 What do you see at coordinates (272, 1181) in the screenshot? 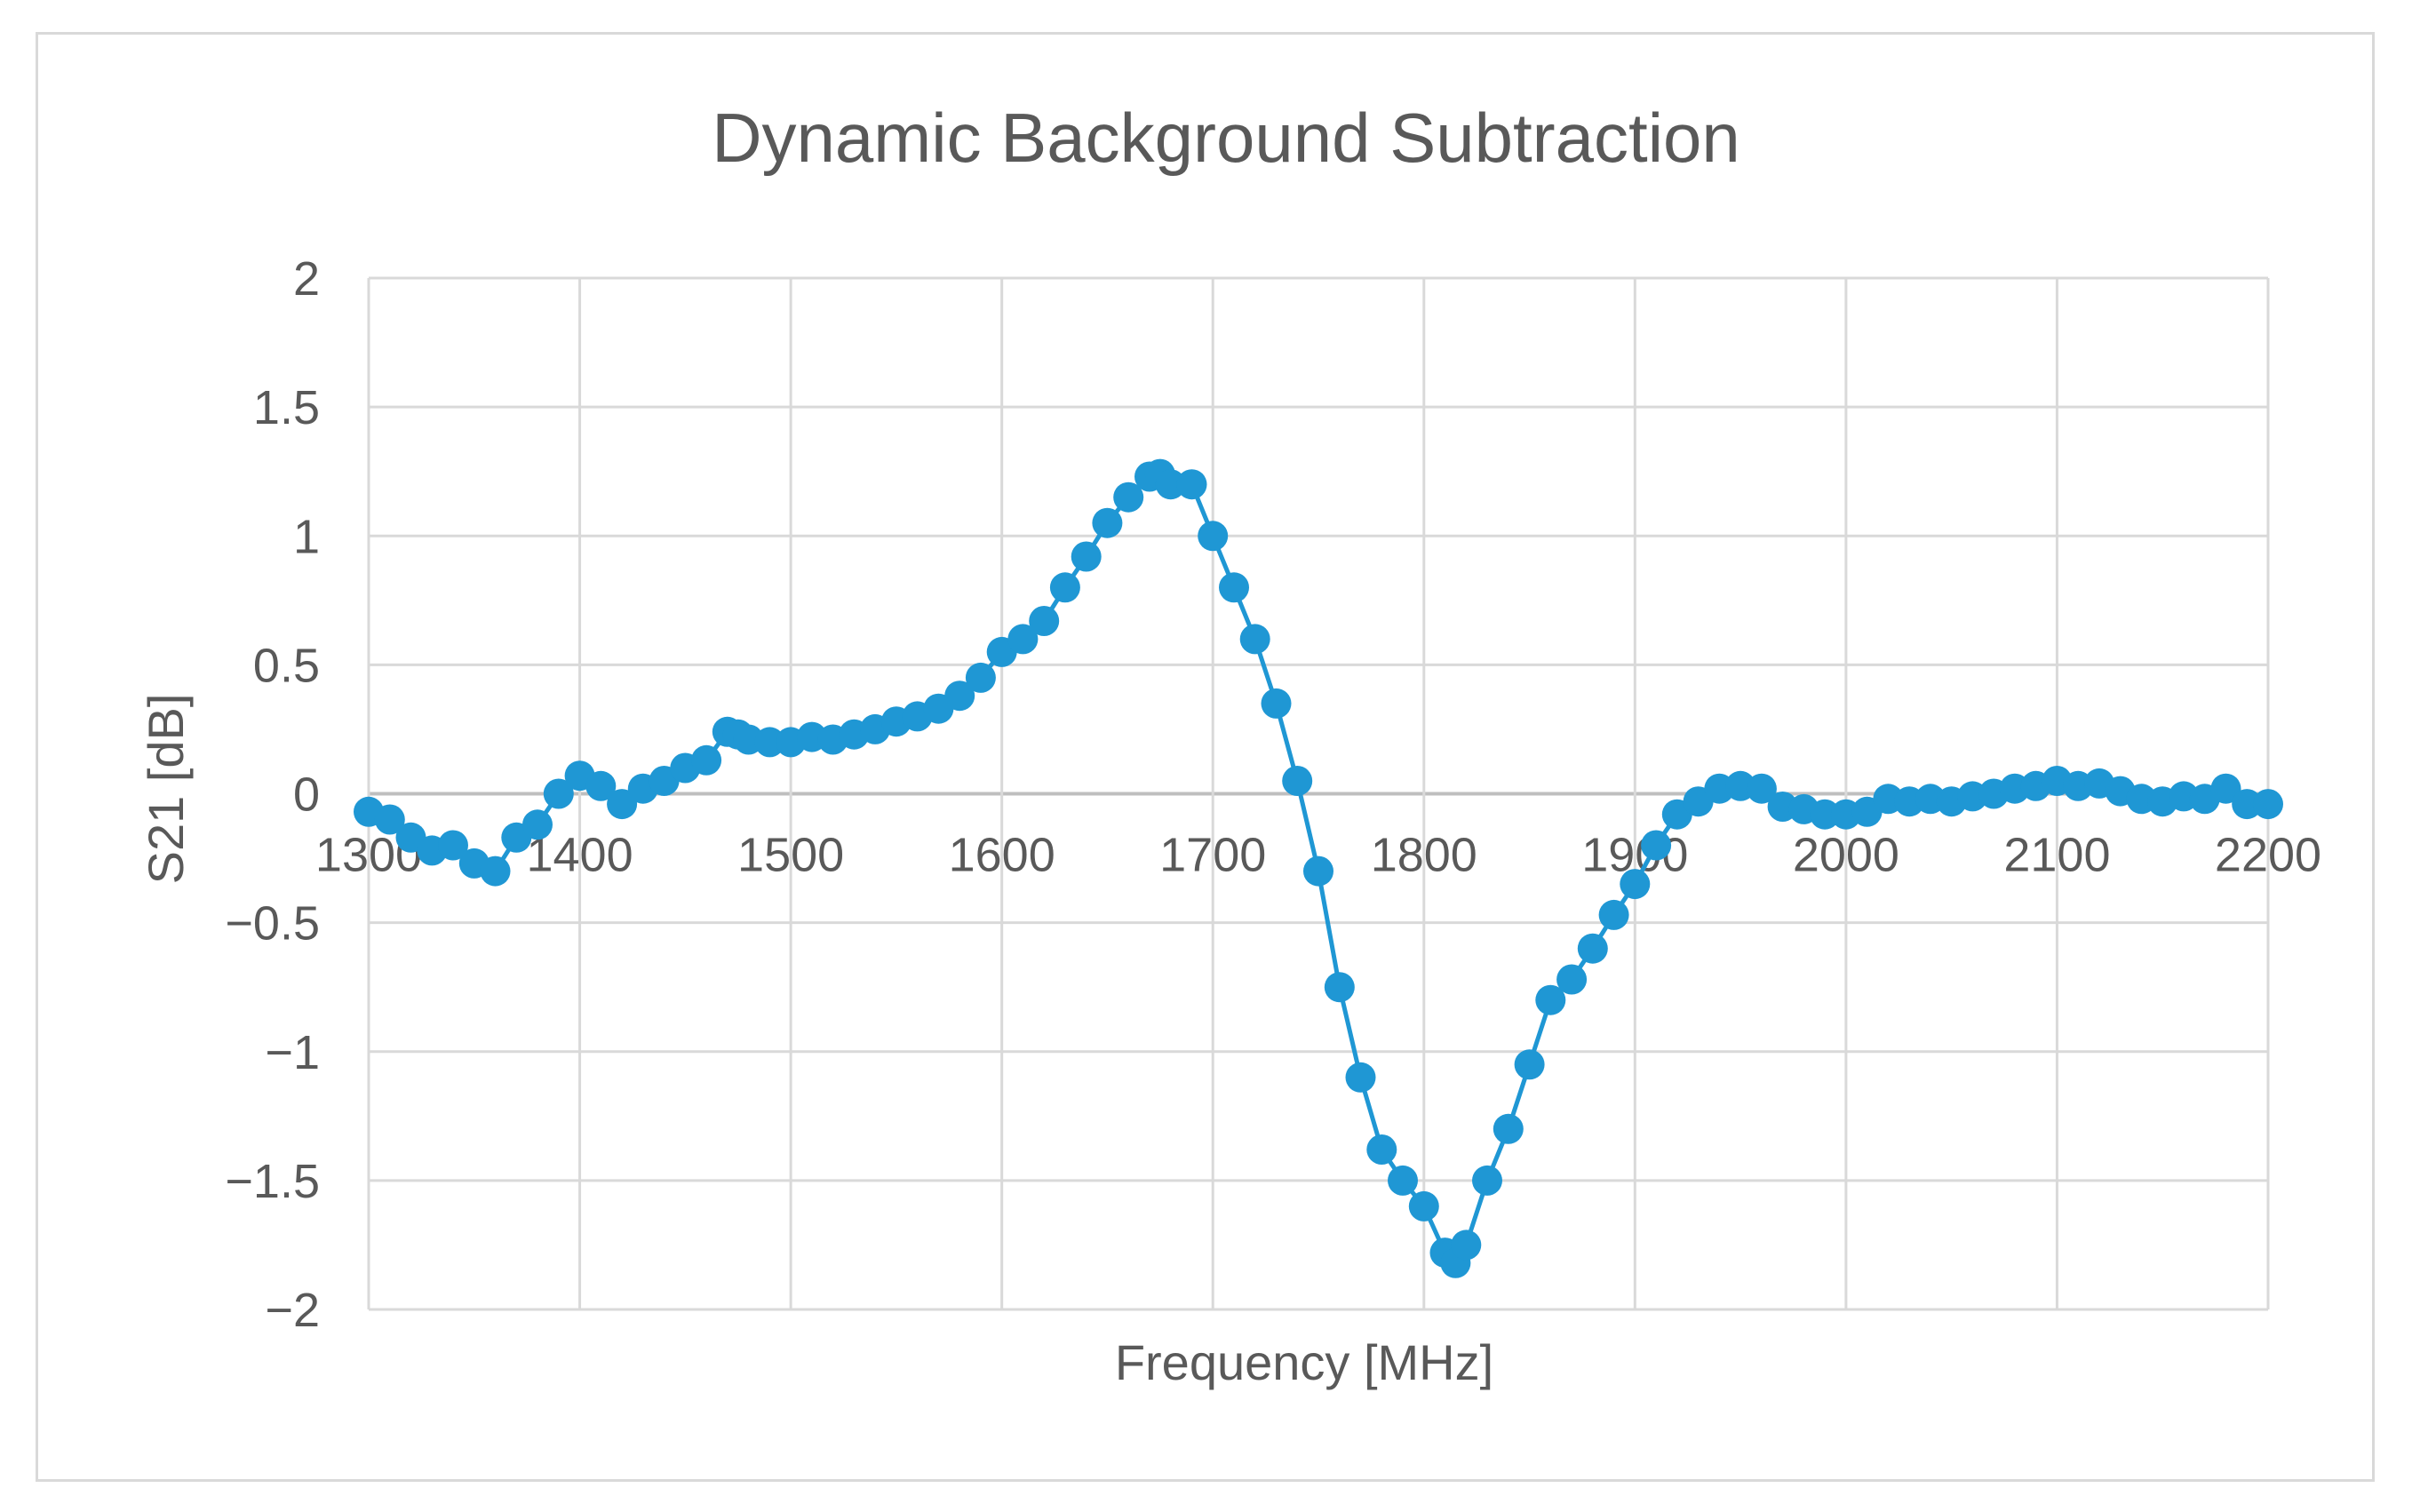
I see `y-tick-label: −1.5` at bounding box center [272, 1181].